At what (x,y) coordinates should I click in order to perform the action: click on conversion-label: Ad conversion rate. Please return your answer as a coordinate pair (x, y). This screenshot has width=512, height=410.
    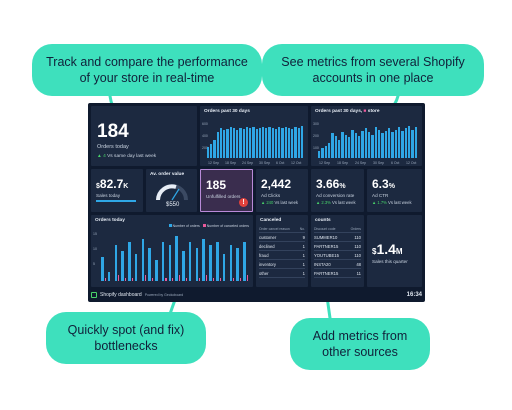
    Looking at the image, I should click on (335, 195).